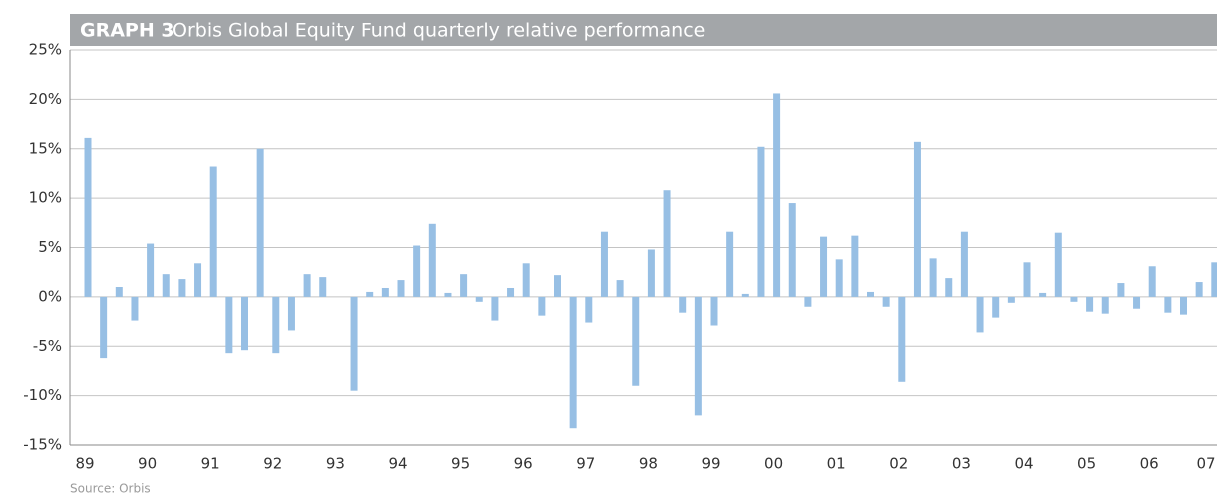 This screenshot has height=498, width=1217. What do you see at coordinates (460, 464) in the screenshot?
I see `x-tick-label: 95` at bounding box center [460, 464].